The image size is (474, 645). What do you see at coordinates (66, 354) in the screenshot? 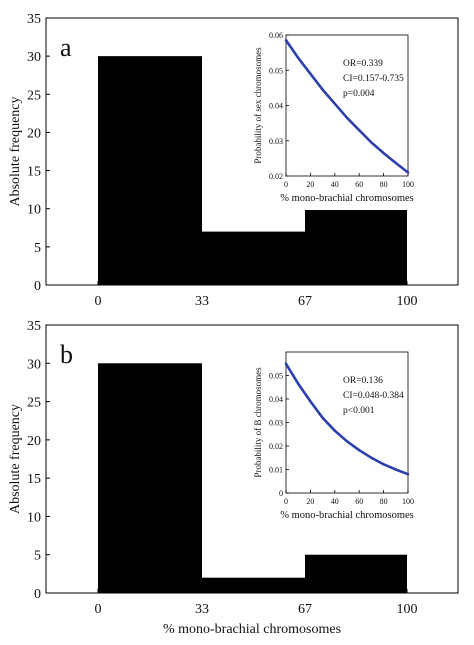
I see `panel-label: b` at bounding box center [66, 354].